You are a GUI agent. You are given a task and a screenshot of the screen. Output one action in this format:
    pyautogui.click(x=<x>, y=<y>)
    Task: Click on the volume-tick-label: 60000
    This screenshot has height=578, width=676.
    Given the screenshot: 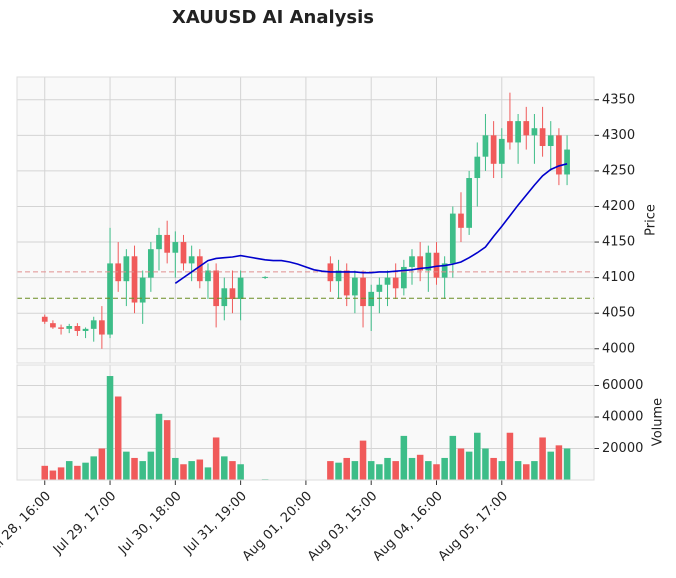 What is the action you would take?
    pyautogui.click(x=622, y=385)
    